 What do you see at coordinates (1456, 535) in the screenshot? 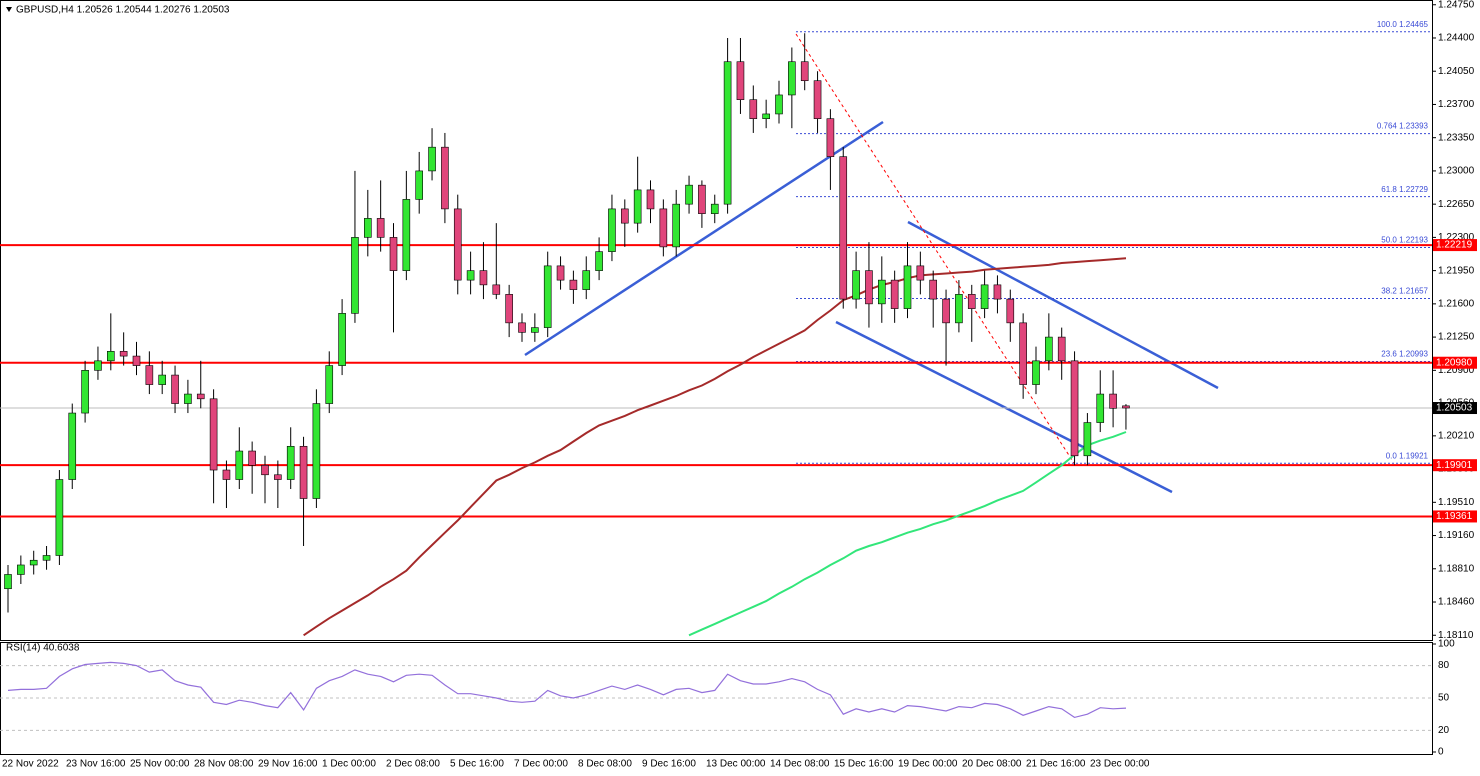
I see `y-tick-label: 1.19160` at bounding box center [1456, 535].